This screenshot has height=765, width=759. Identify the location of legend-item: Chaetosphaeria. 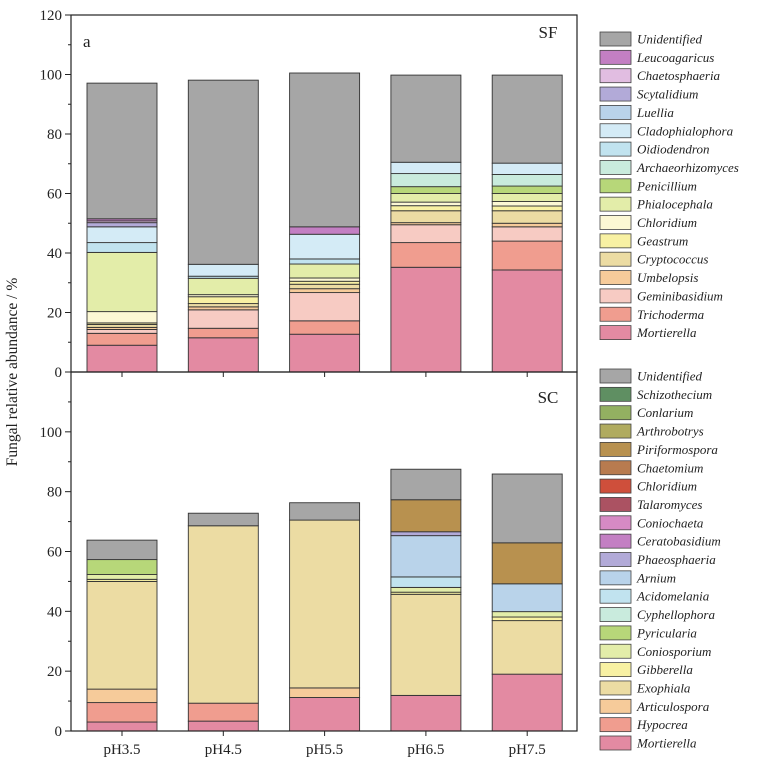
(660, 76).